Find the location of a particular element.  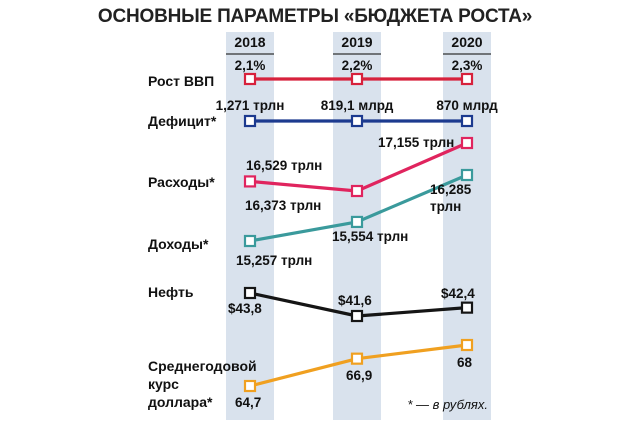

series-3-label-2-part-1: трлн is located at coordinates (445, 206).